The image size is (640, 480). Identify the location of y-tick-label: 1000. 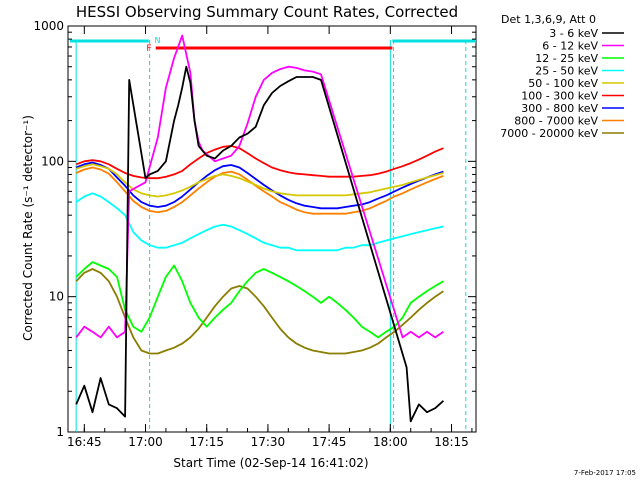
(48, 26).